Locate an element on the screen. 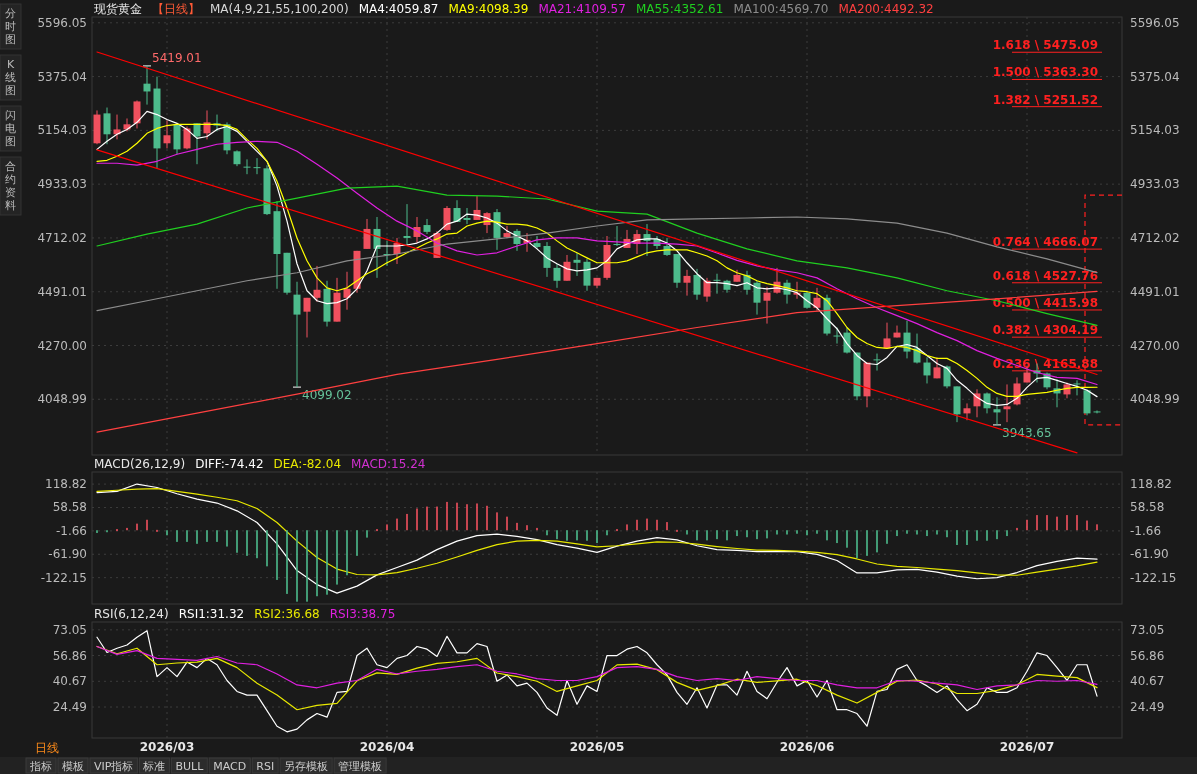 The height and width of the screenshot is (774, 1197). ref-line-label: 0.764 \ 4666.07 is located at coordinates (1045, 242).